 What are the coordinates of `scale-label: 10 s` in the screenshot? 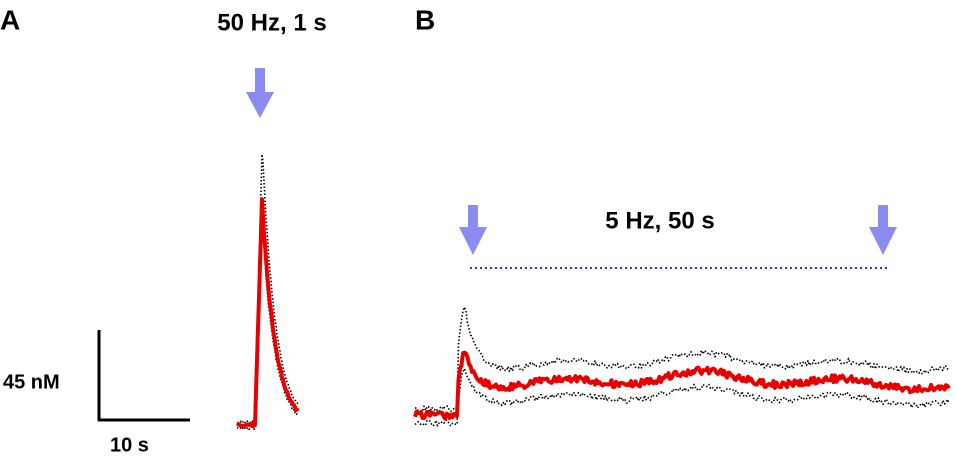 It's located at (129, 445).